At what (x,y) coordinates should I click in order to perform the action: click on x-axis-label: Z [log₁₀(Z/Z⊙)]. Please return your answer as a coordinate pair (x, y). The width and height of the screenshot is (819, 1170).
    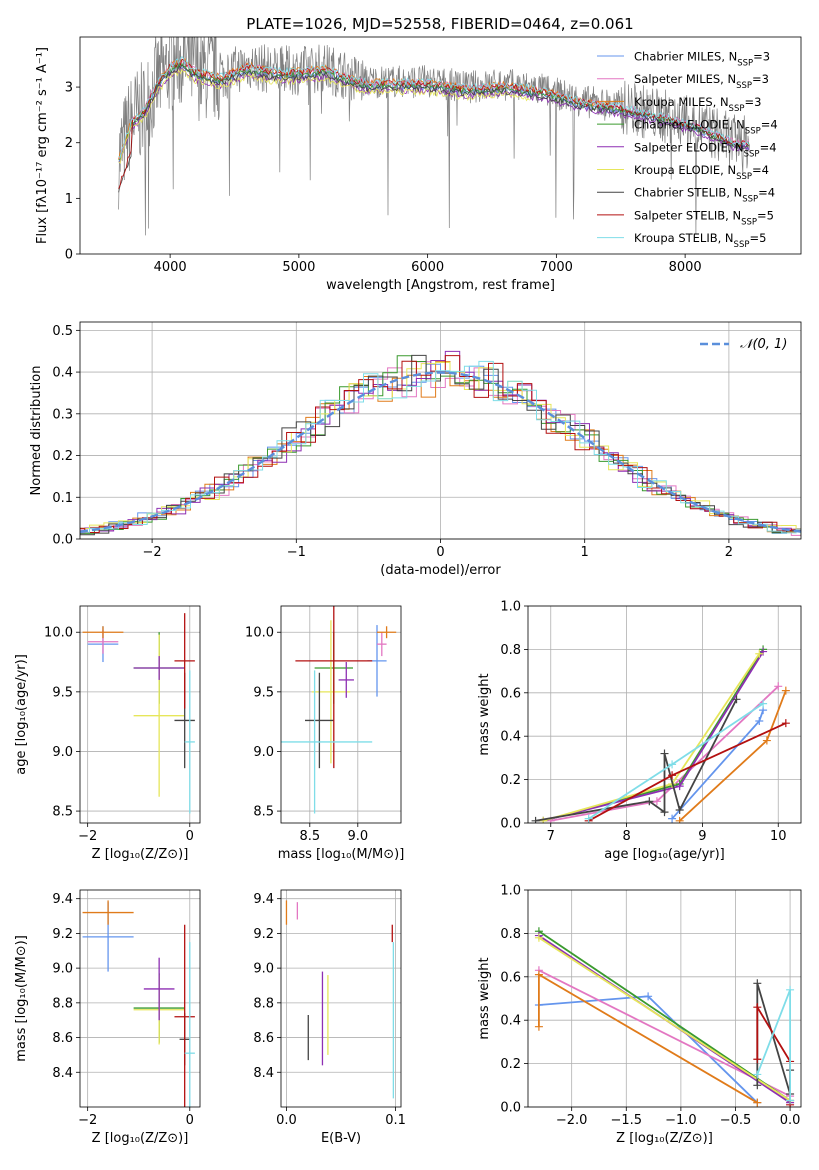
    Looking at the image, I should click on (140, 1138).